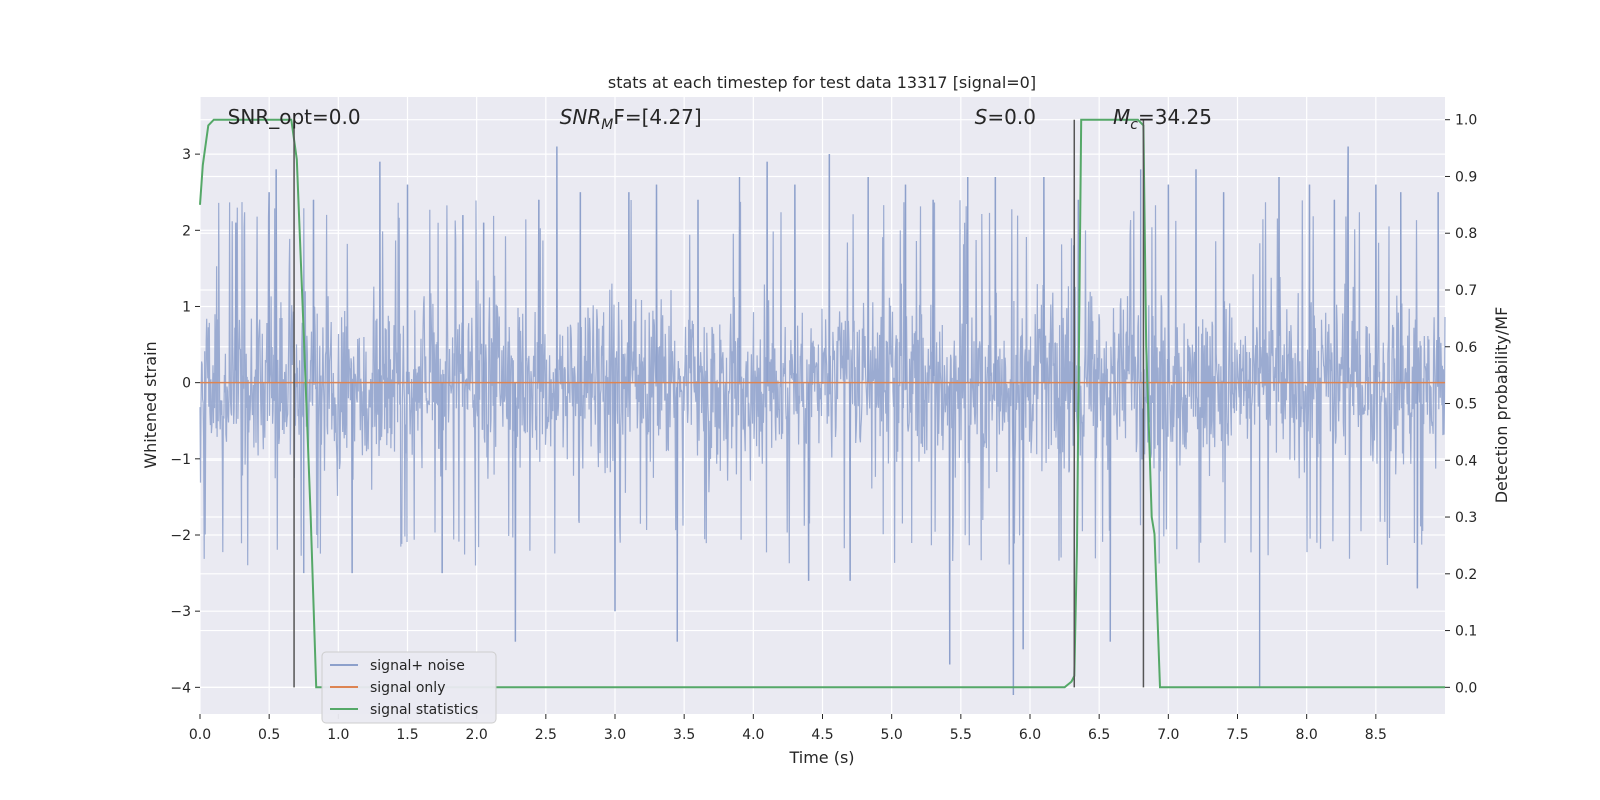  Describe the element at coordinates (1466, 688) in the screenshot. I see `y2-tick-label: 0.0` at that location.